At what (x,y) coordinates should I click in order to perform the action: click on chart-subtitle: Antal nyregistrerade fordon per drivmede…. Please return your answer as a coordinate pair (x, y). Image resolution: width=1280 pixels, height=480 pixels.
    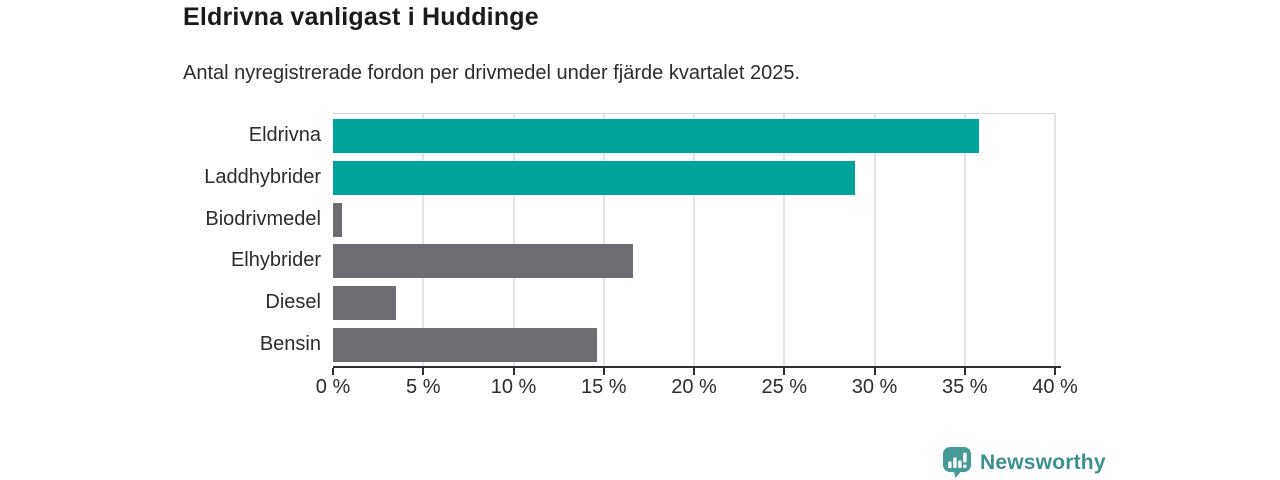
    Looking at the image, I should click on (492, 73).